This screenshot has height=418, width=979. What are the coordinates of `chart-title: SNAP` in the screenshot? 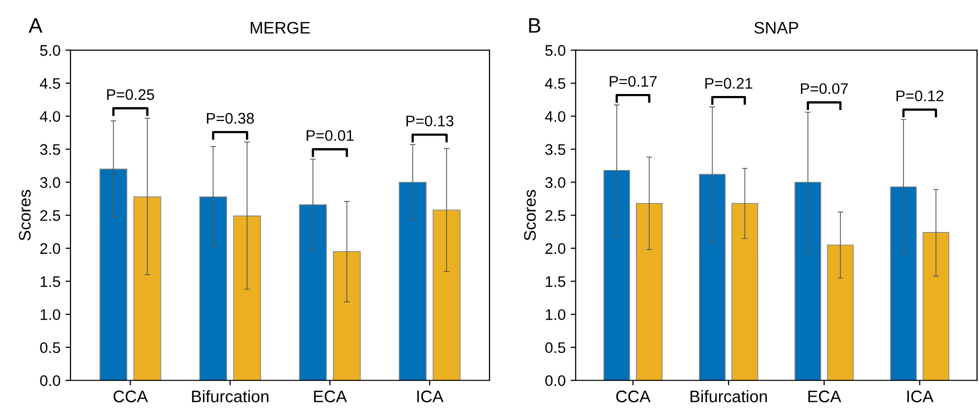 It's located at (776, 28).